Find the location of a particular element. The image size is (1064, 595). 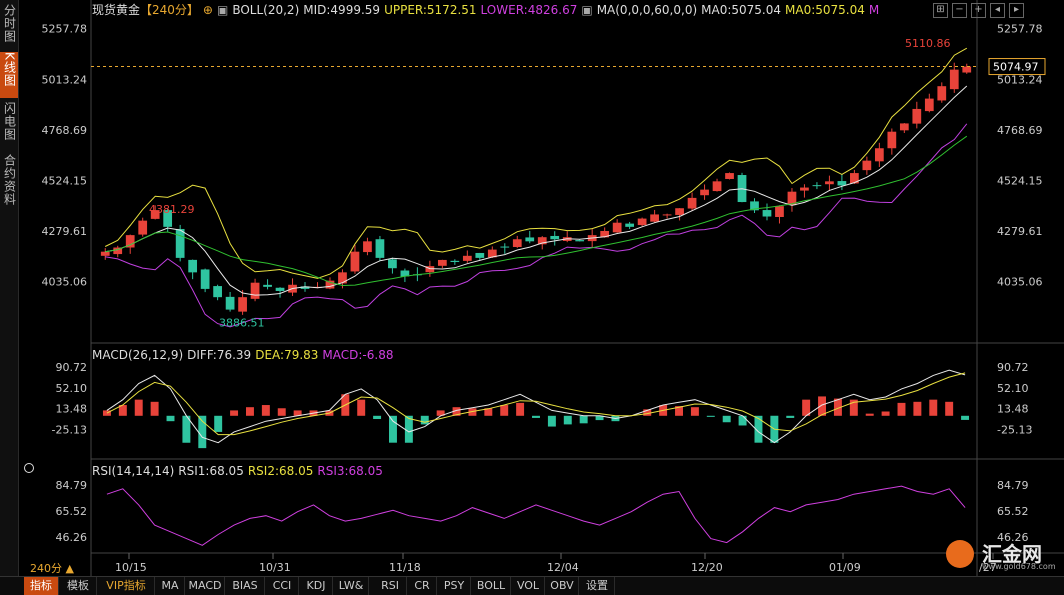

toolbar-obv: OBV is located at coordinates (562, 586).